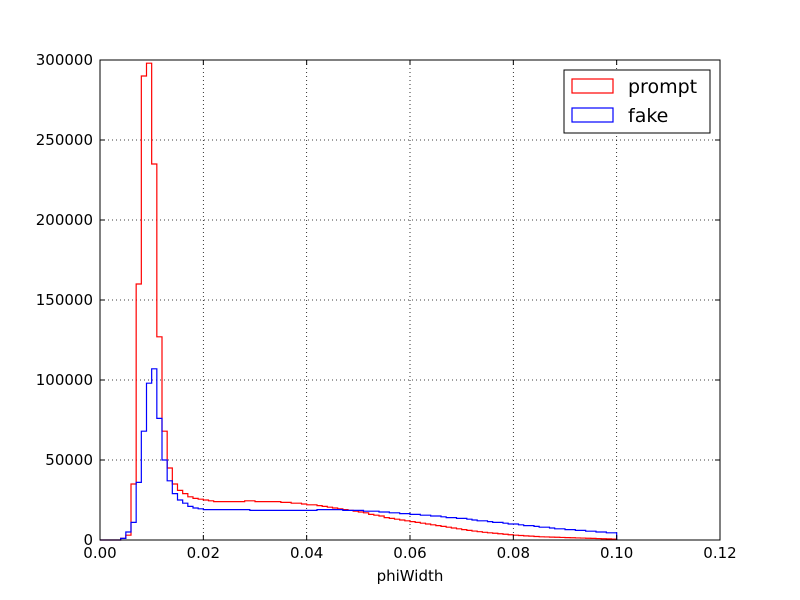  Describe the element at coordinates (410, 576) in the screenshot. I see `x-axis-label: phiWidth` at that location.